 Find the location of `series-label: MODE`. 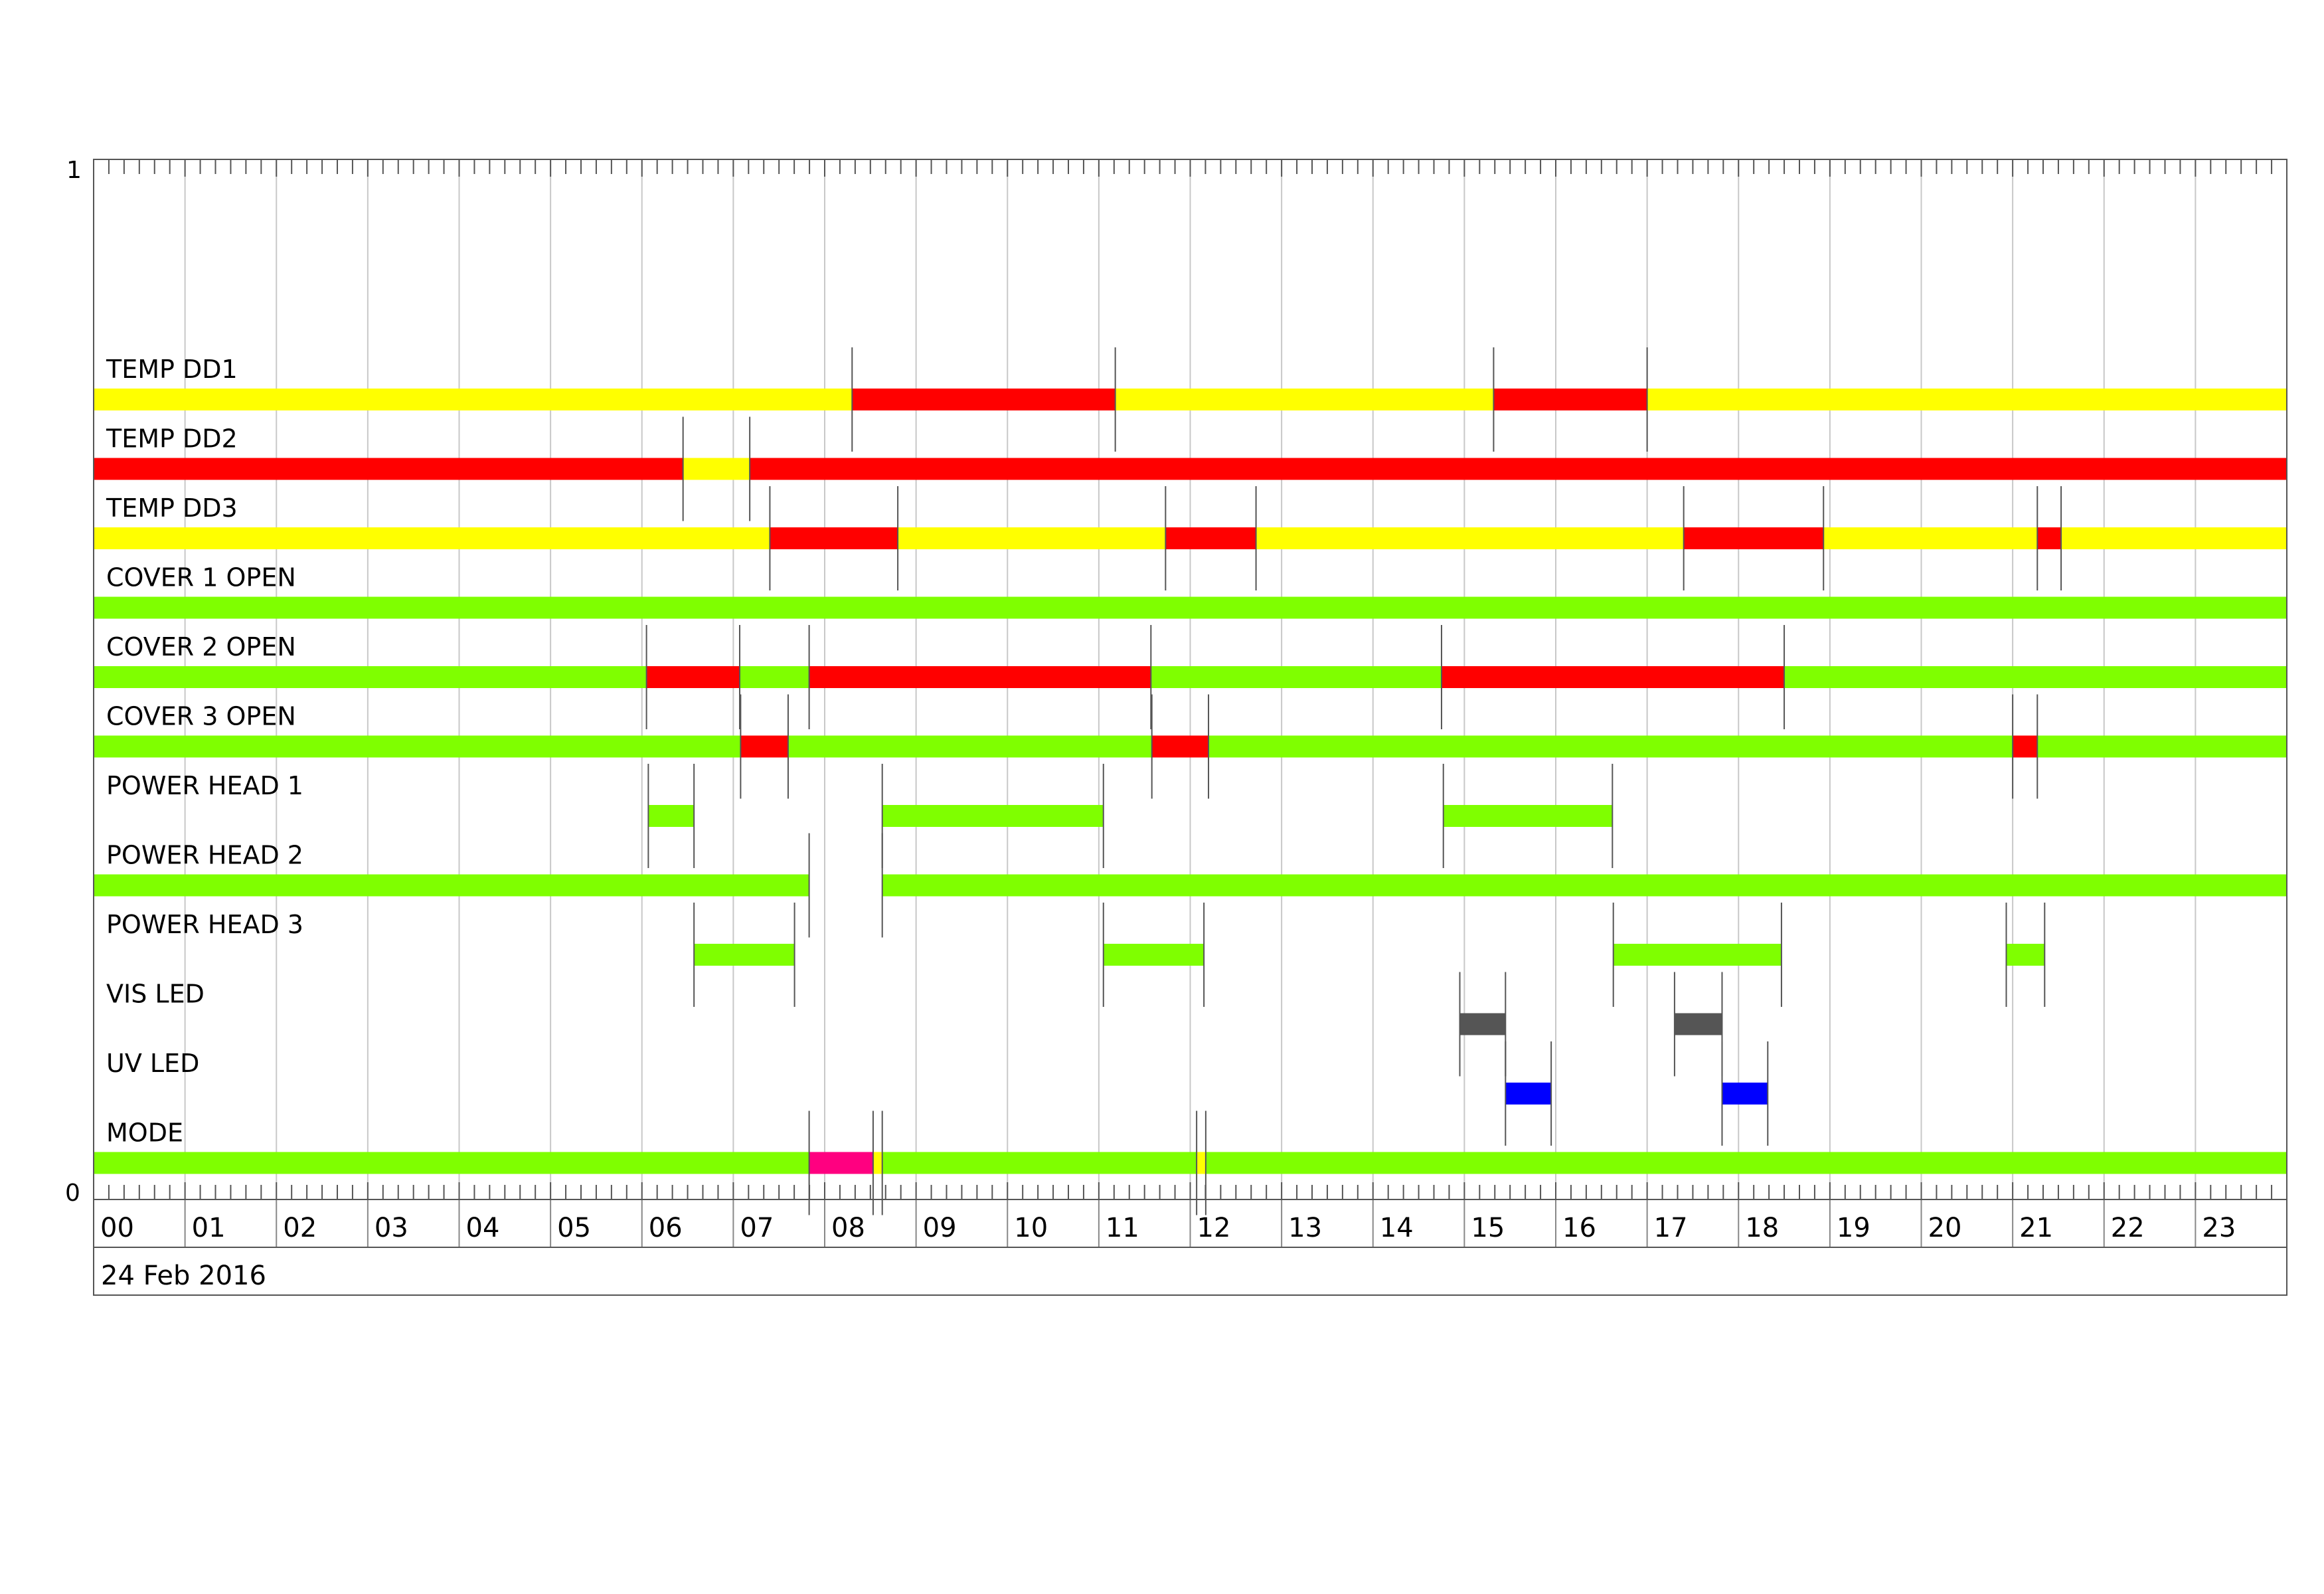

series-label: MODE is located at coordinates (144, 1133).